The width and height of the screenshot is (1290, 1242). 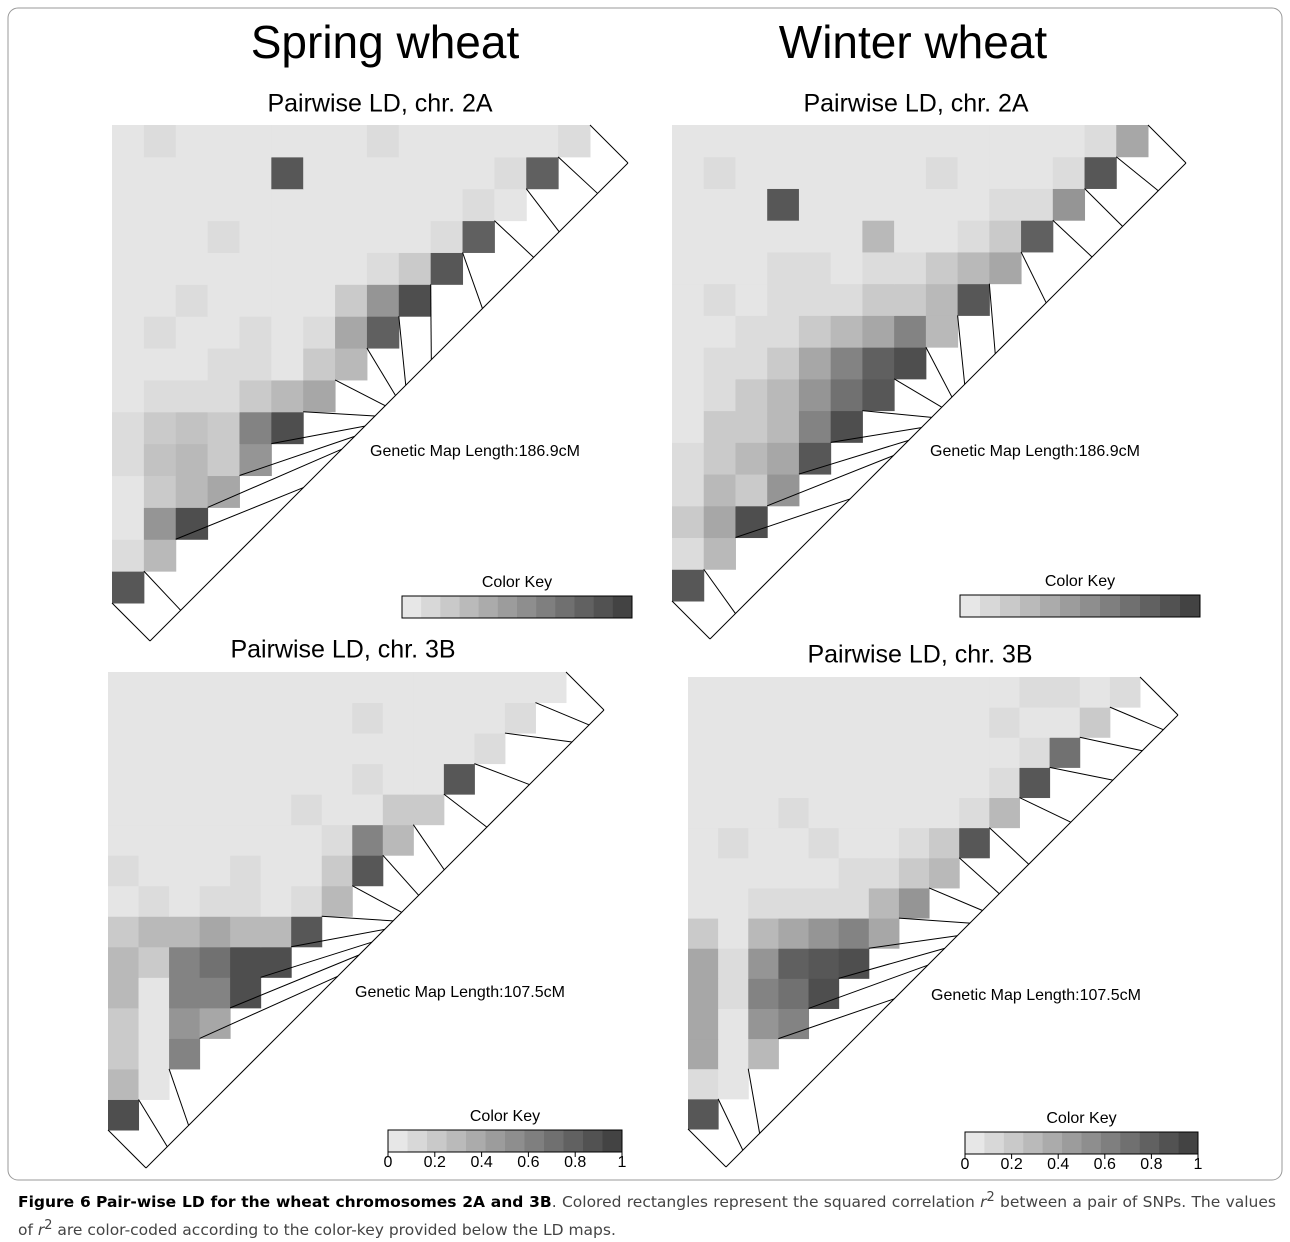 What do you see at coordinates (460, 992) in the screenshot?
I see `map-length-label: Genetic Map Length:107.5cM` at bounding box center [460, 992].